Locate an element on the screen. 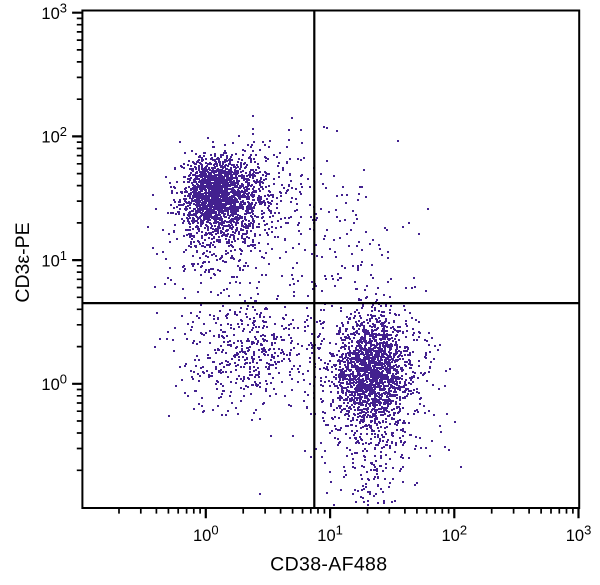 This screenshot has height=585, width=600. svg-text: CD3ε-PE is located at coordinates (23, 262).